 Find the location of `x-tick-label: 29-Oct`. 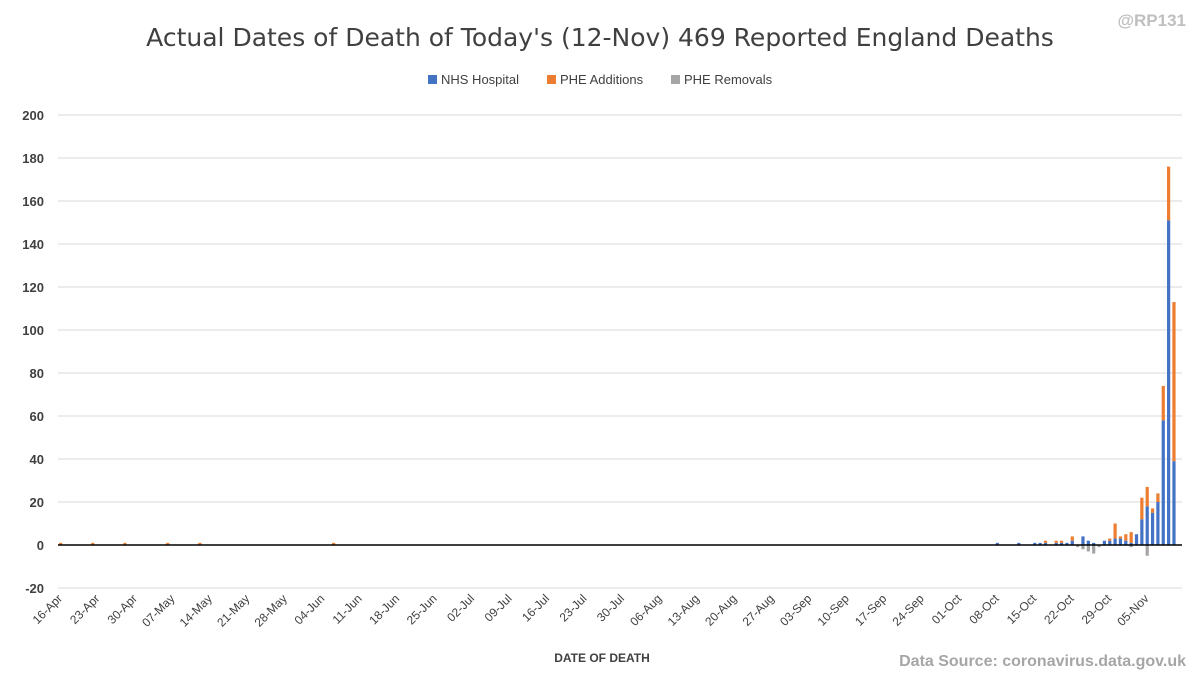

x-tick-label: 29-Oct is located at coordinates (1097, 609).